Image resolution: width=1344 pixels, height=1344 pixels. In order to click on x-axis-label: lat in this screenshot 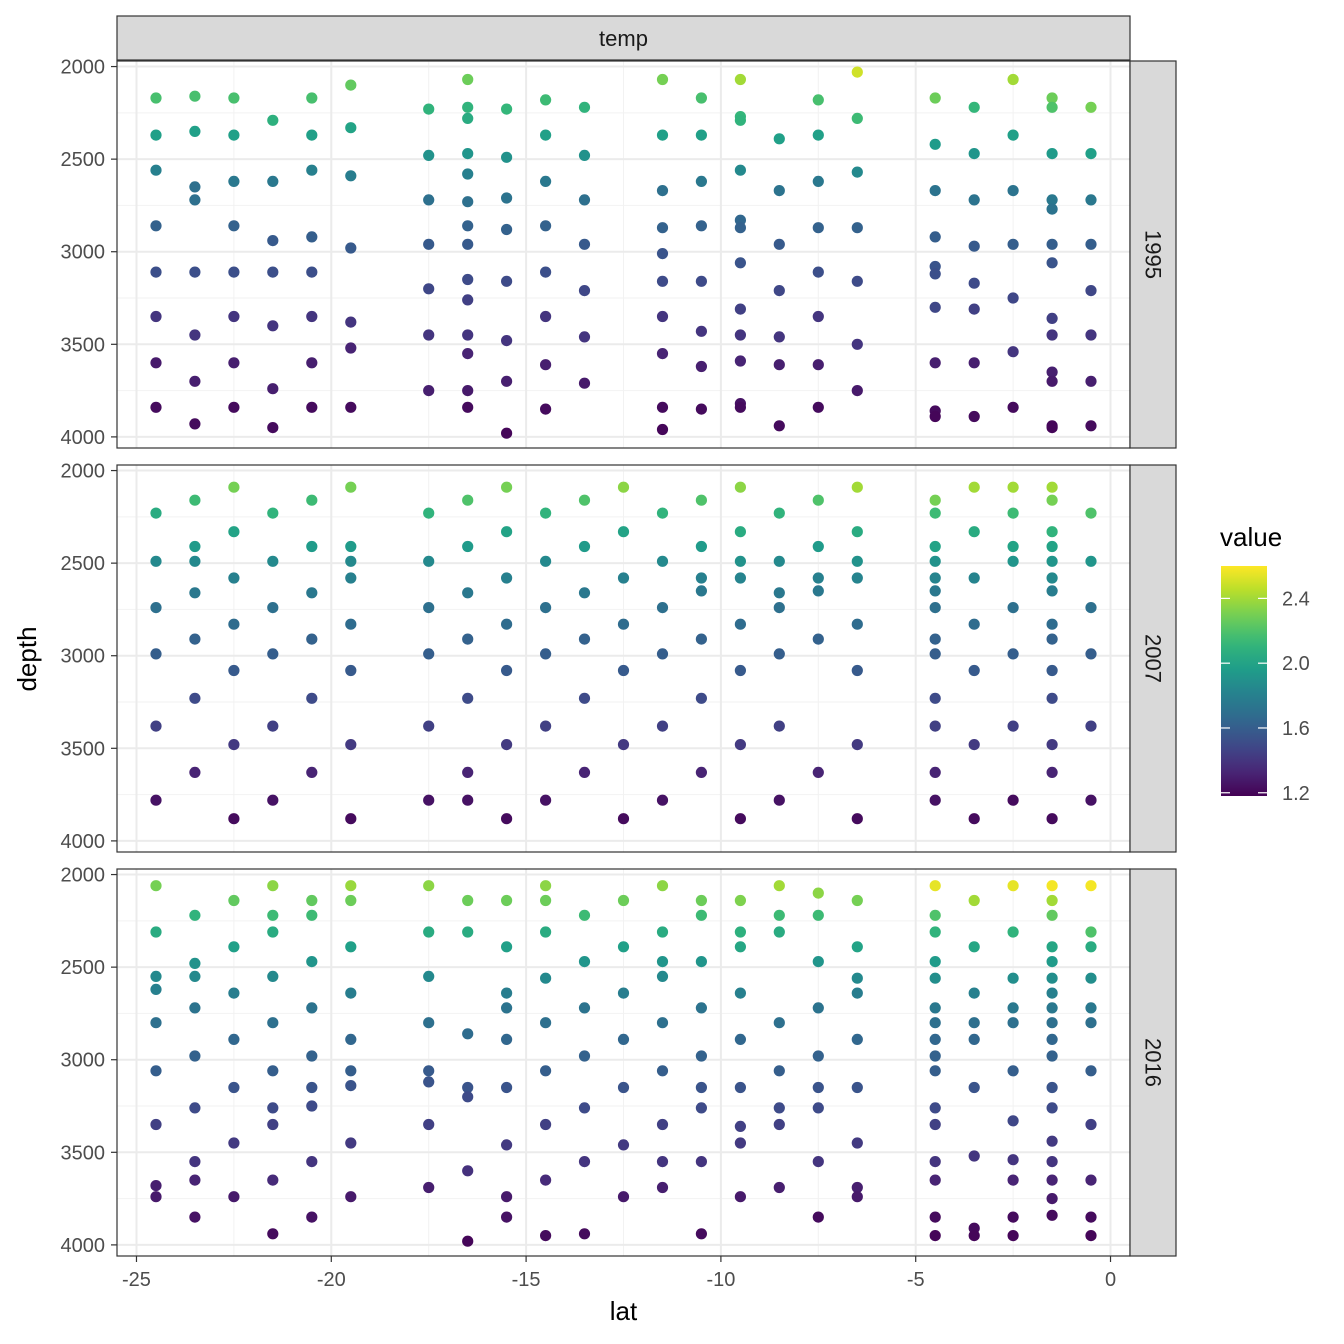, I will do `click(624, 1311)`.